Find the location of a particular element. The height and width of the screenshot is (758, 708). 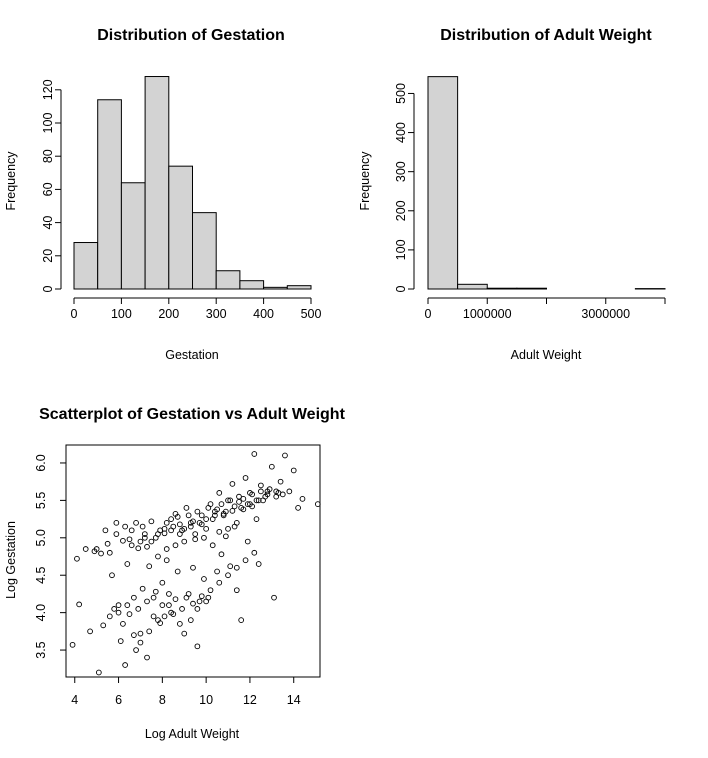

x-tick-label: 200 is located at coordinates (168, 314).